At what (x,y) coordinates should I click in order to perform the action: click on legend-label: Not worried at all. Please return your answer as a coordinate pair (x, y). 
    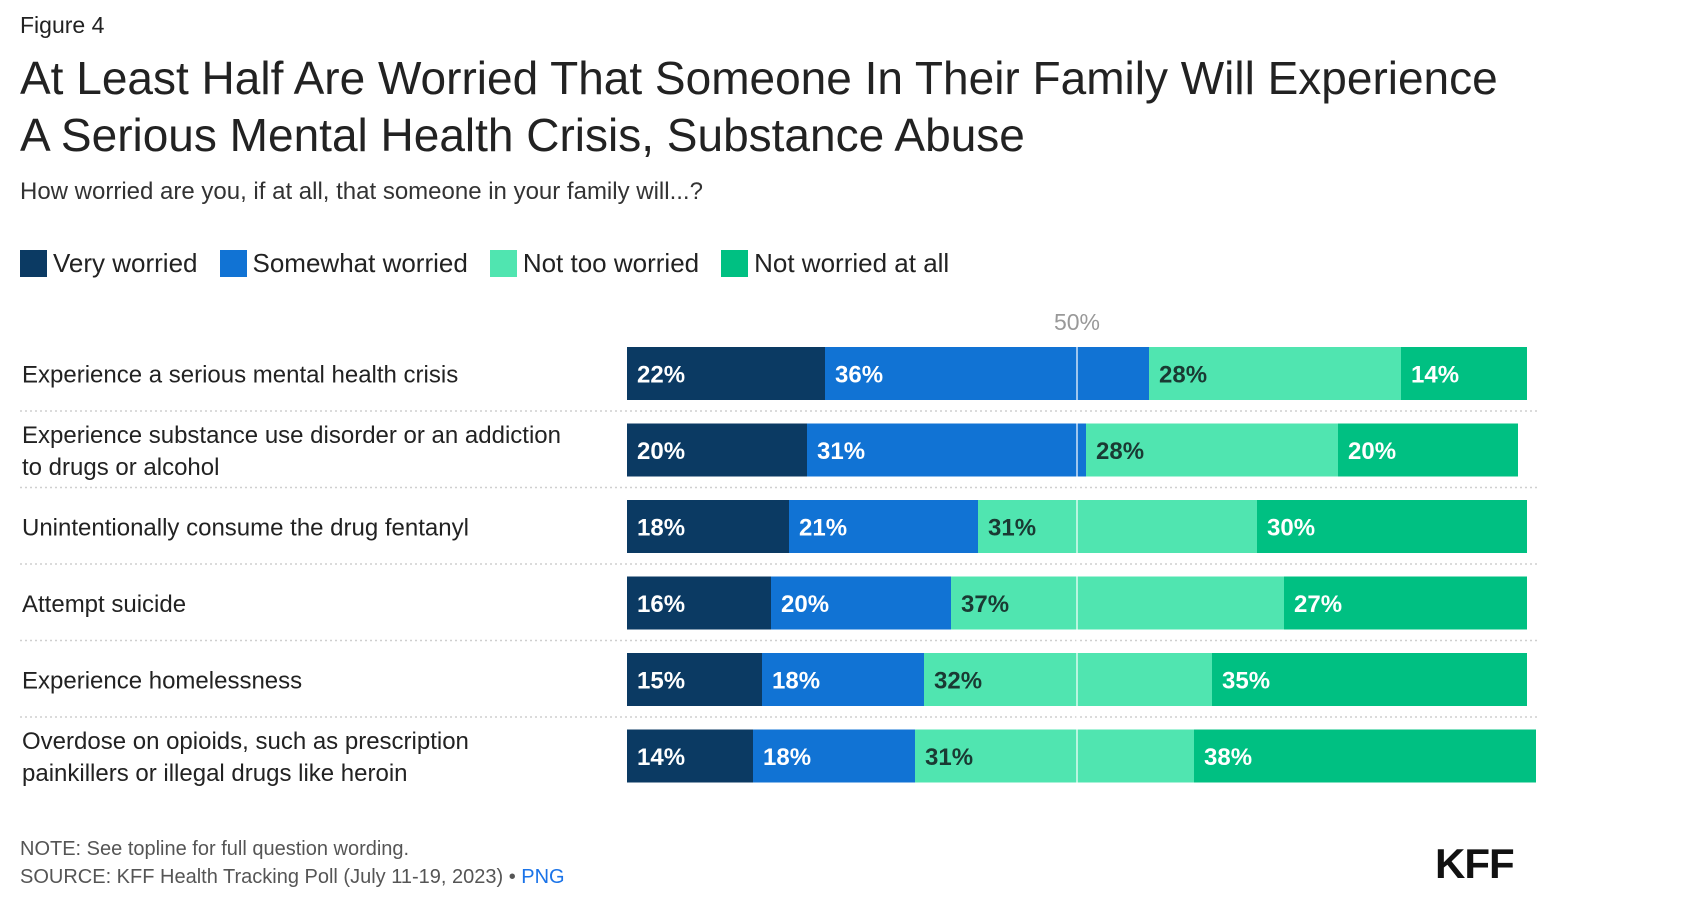
    Looking at the image, I should click on (852, 263).